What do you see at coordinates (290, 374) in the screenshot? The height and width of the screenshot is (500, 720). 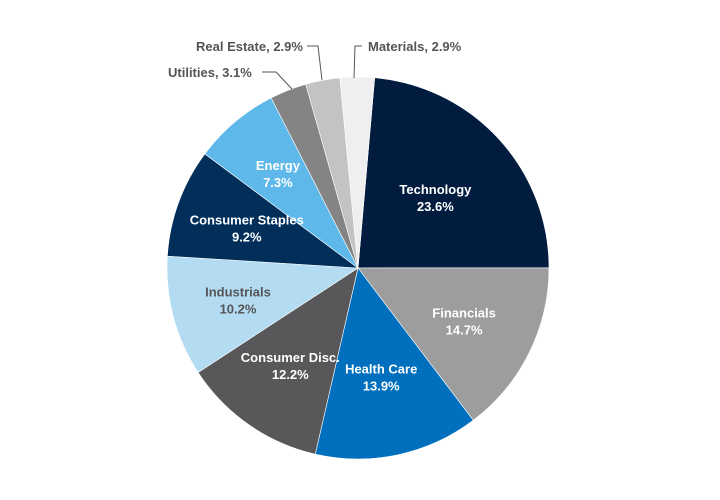 I see `slice-value-consumer-disc: 12.2%` at bounding box center [290, 374].